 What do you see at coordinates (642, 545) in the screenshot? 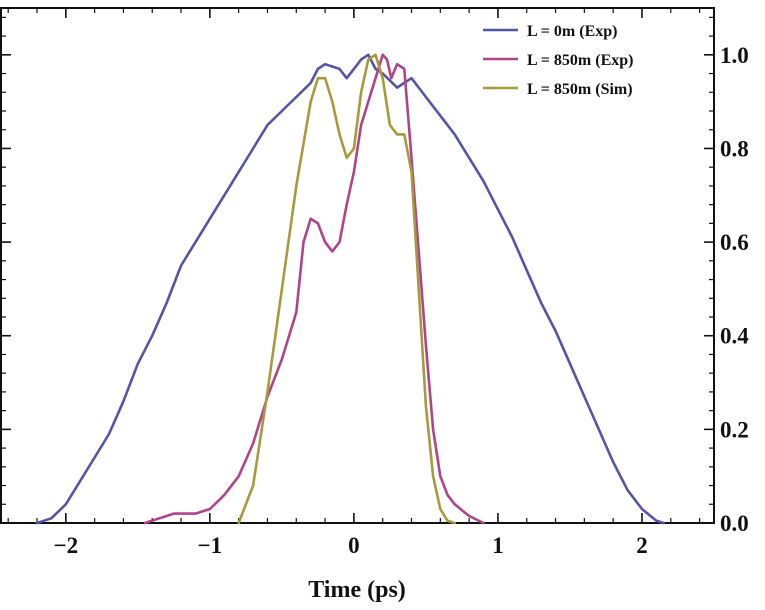
I see `x-tick-label: 2` at bounding box center [642, 545].